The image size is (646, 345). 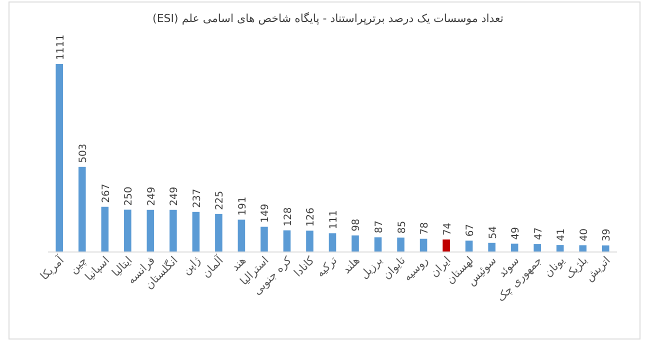 What do you see at coordinates (562, 235) in the screenshot?
I see `data-label: 41` at bounding box center [562, 235].